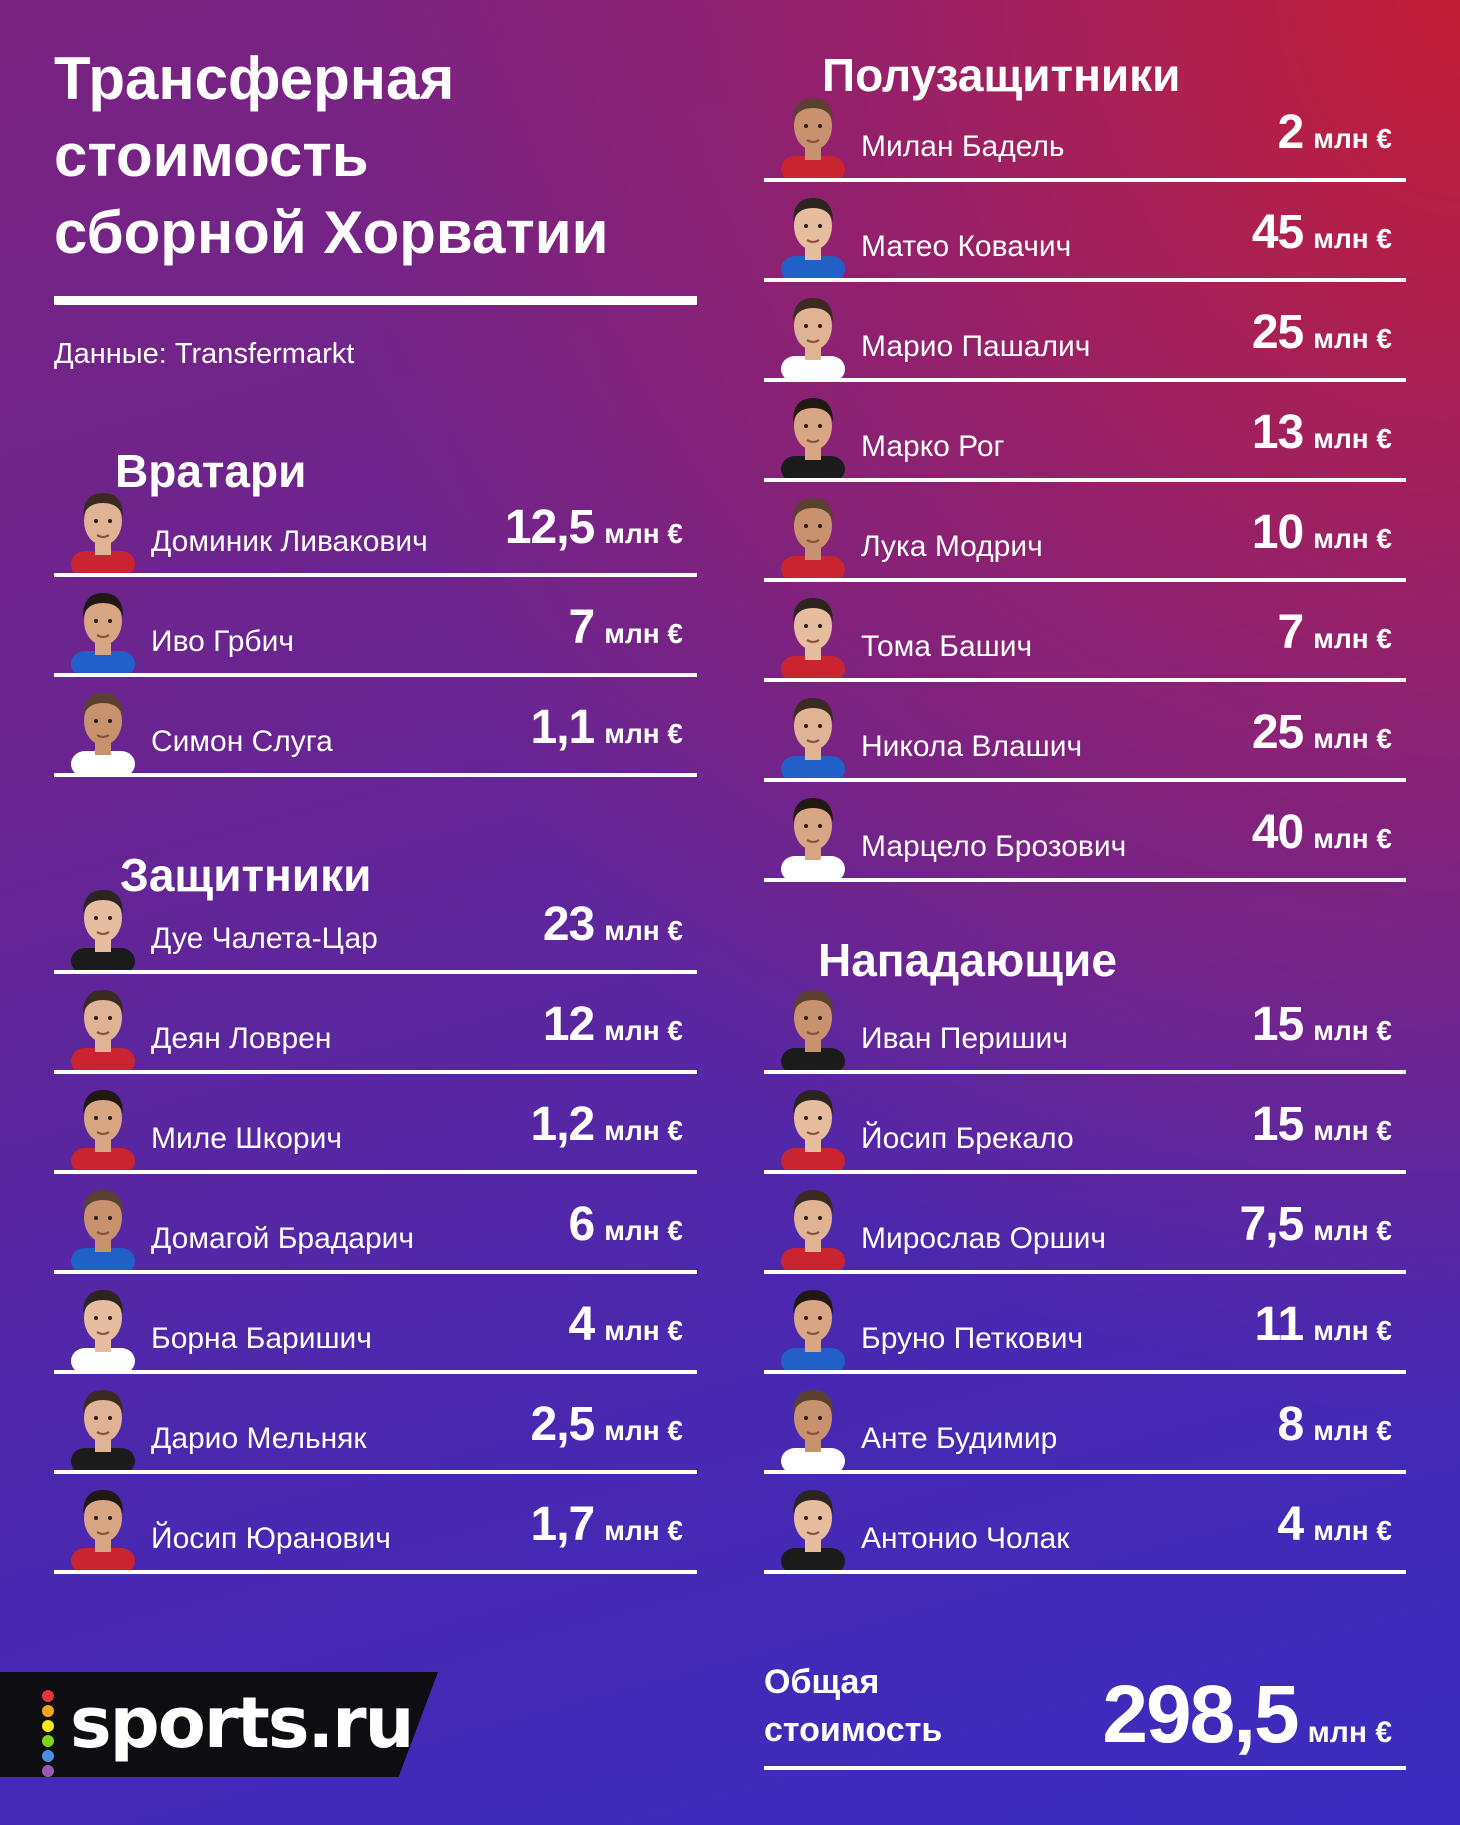 The image size is (1460, 1825). What do you see at coordinates (626, 1224) in the screenshot?
I see `player-value: 6 млн €` at bounding box center [626, 1224].